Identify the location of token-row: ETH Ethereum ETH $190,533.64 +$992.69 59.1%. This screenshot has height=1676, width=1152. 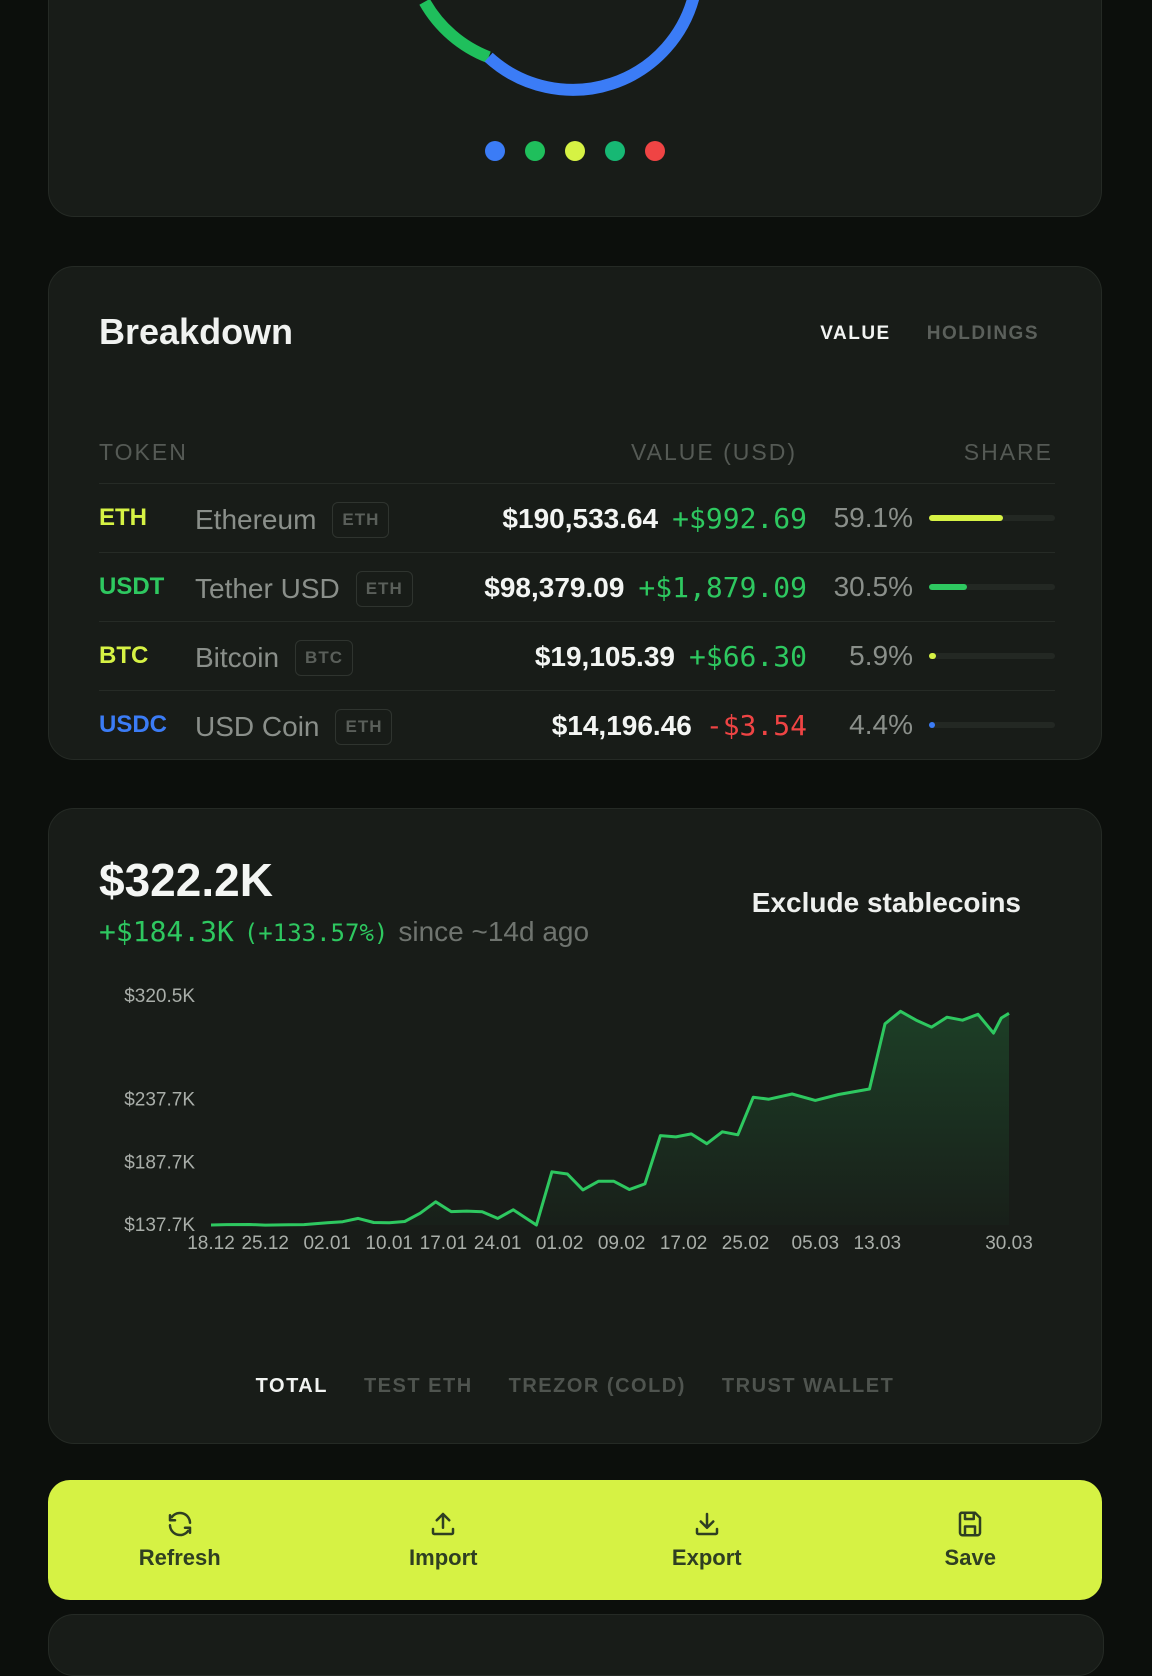
(577, 517).